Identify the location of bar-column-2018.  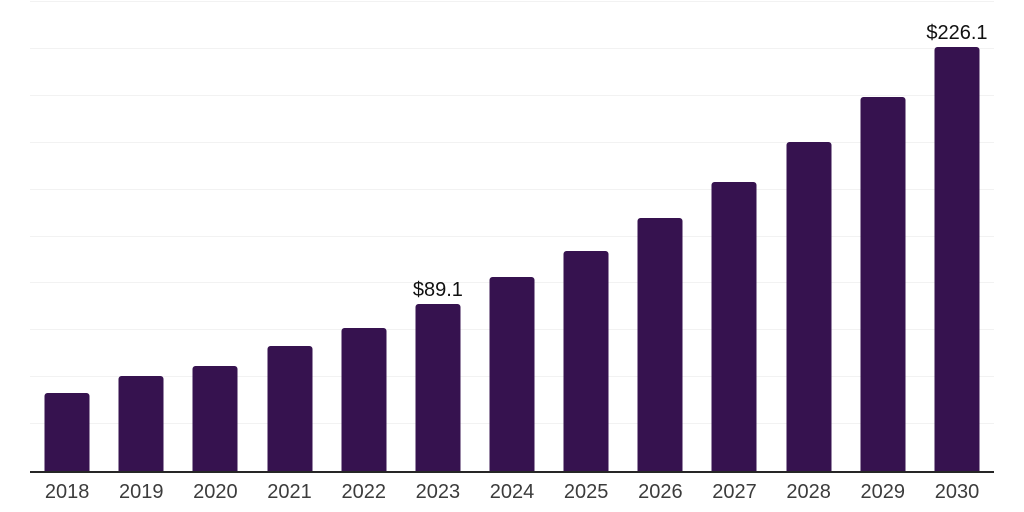
(67, 236).